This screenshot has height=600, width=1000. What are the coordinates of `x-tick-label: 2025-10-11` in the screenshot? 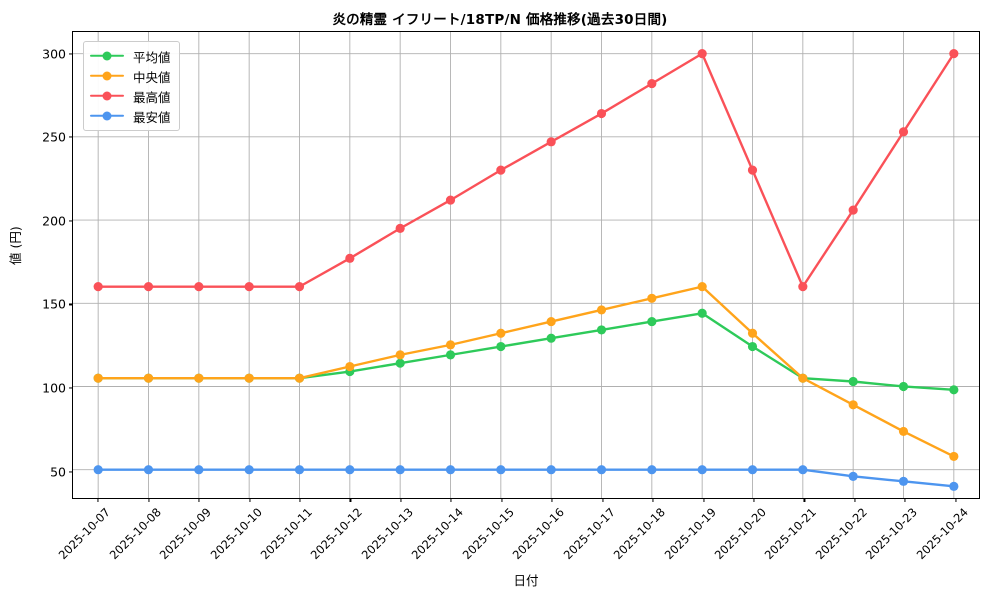 It's located at (286, 534).